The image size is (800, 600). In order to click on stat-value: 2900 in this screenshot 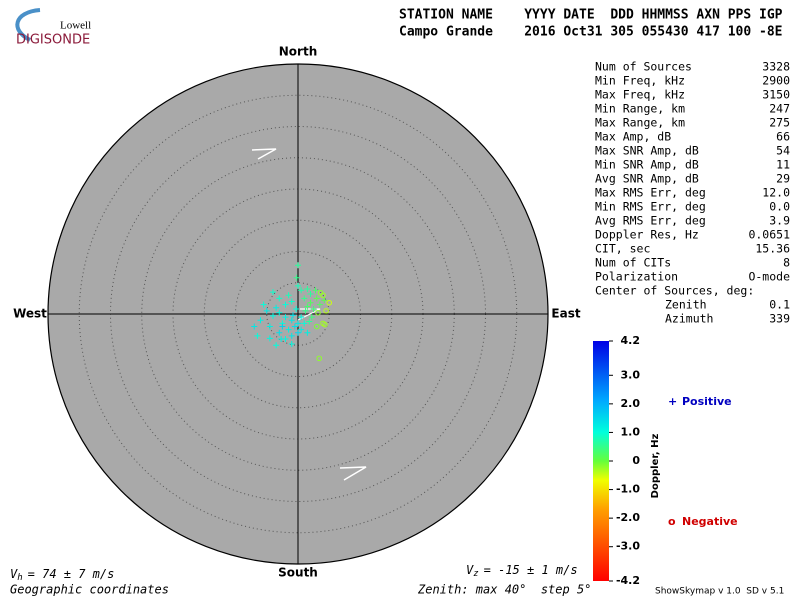, I will do `click(776, 81)`.